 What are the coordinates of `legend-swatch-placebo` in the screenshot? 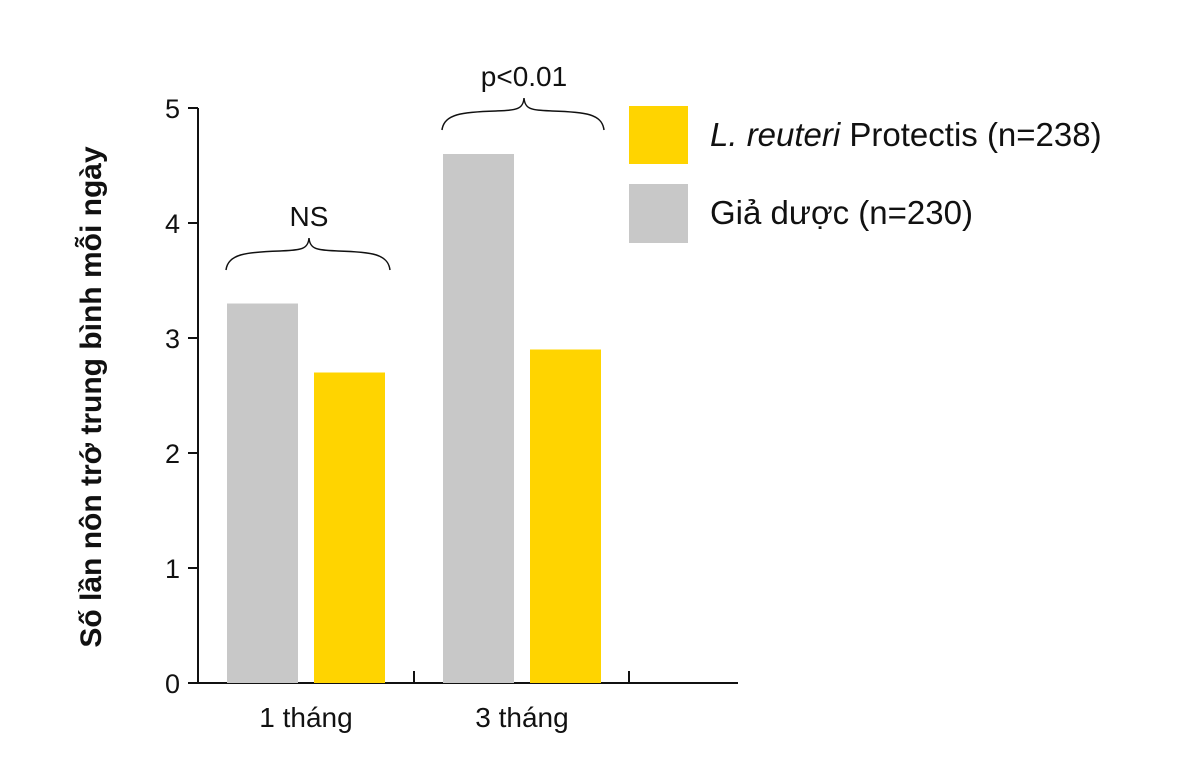 It's located at (658, 213).